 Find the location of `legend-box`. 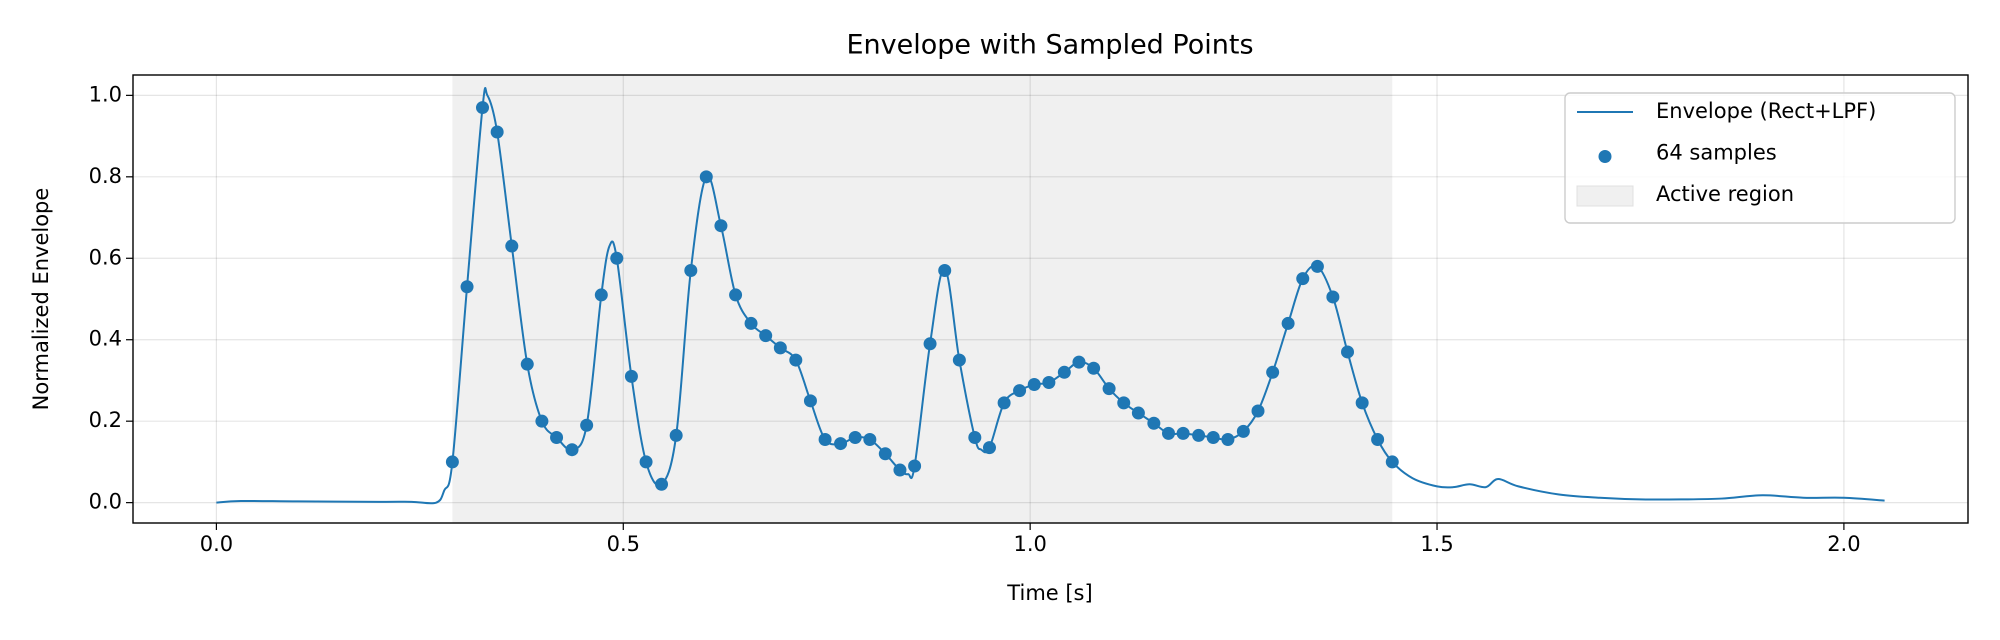

legend-box is located at coordinates (1760, 158).